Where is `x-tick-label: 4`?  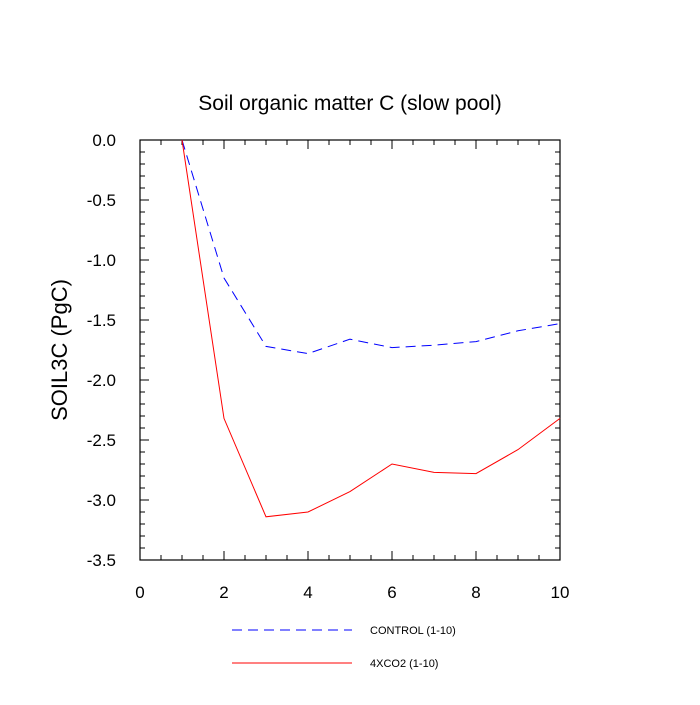
x-tick-label: 4 is located at coordinates (307, 592).